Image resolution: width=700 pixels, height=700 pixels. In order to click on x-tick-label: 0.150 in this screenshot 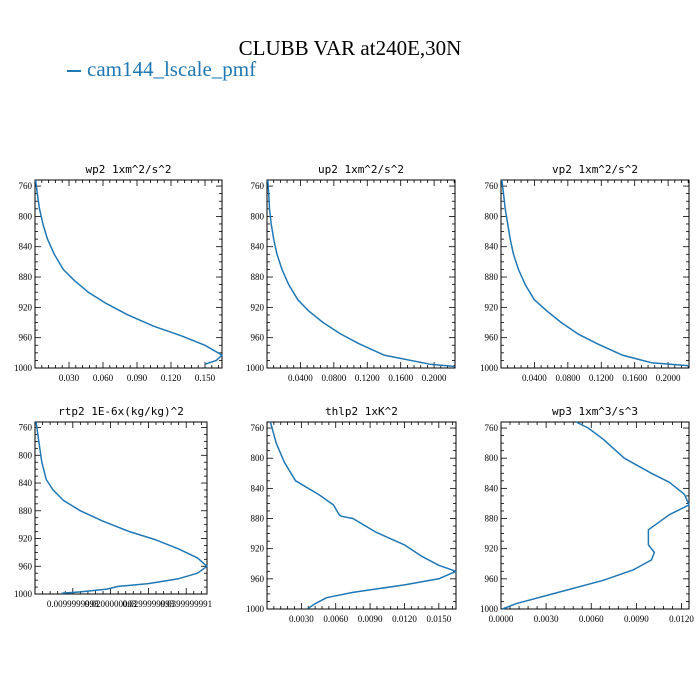, I will do `click(205, 378)`.